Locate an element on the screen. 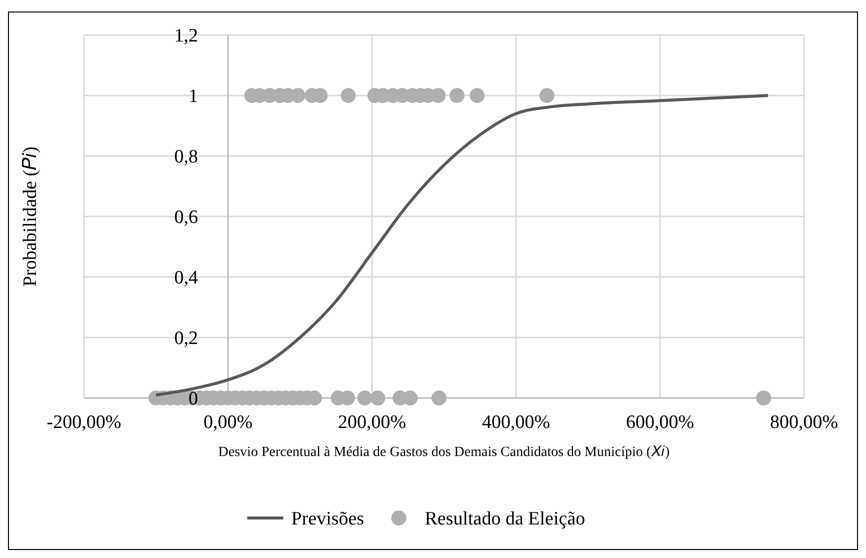 This screenshot has width=866, height=558. y-axis-title: Probabilidade (𝑃𝑖) is located at coordinates (30, 216).